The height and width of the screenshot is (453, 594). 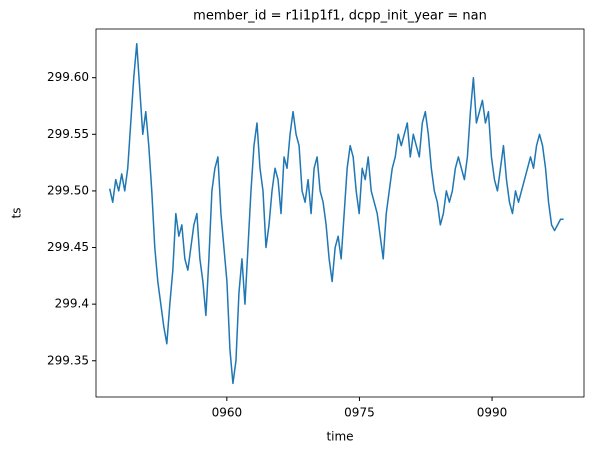 What do you see at coordinates (68, 360) in the screenshot?
I see `y-tick-label: 299.35` at bounding box center [68, 360].